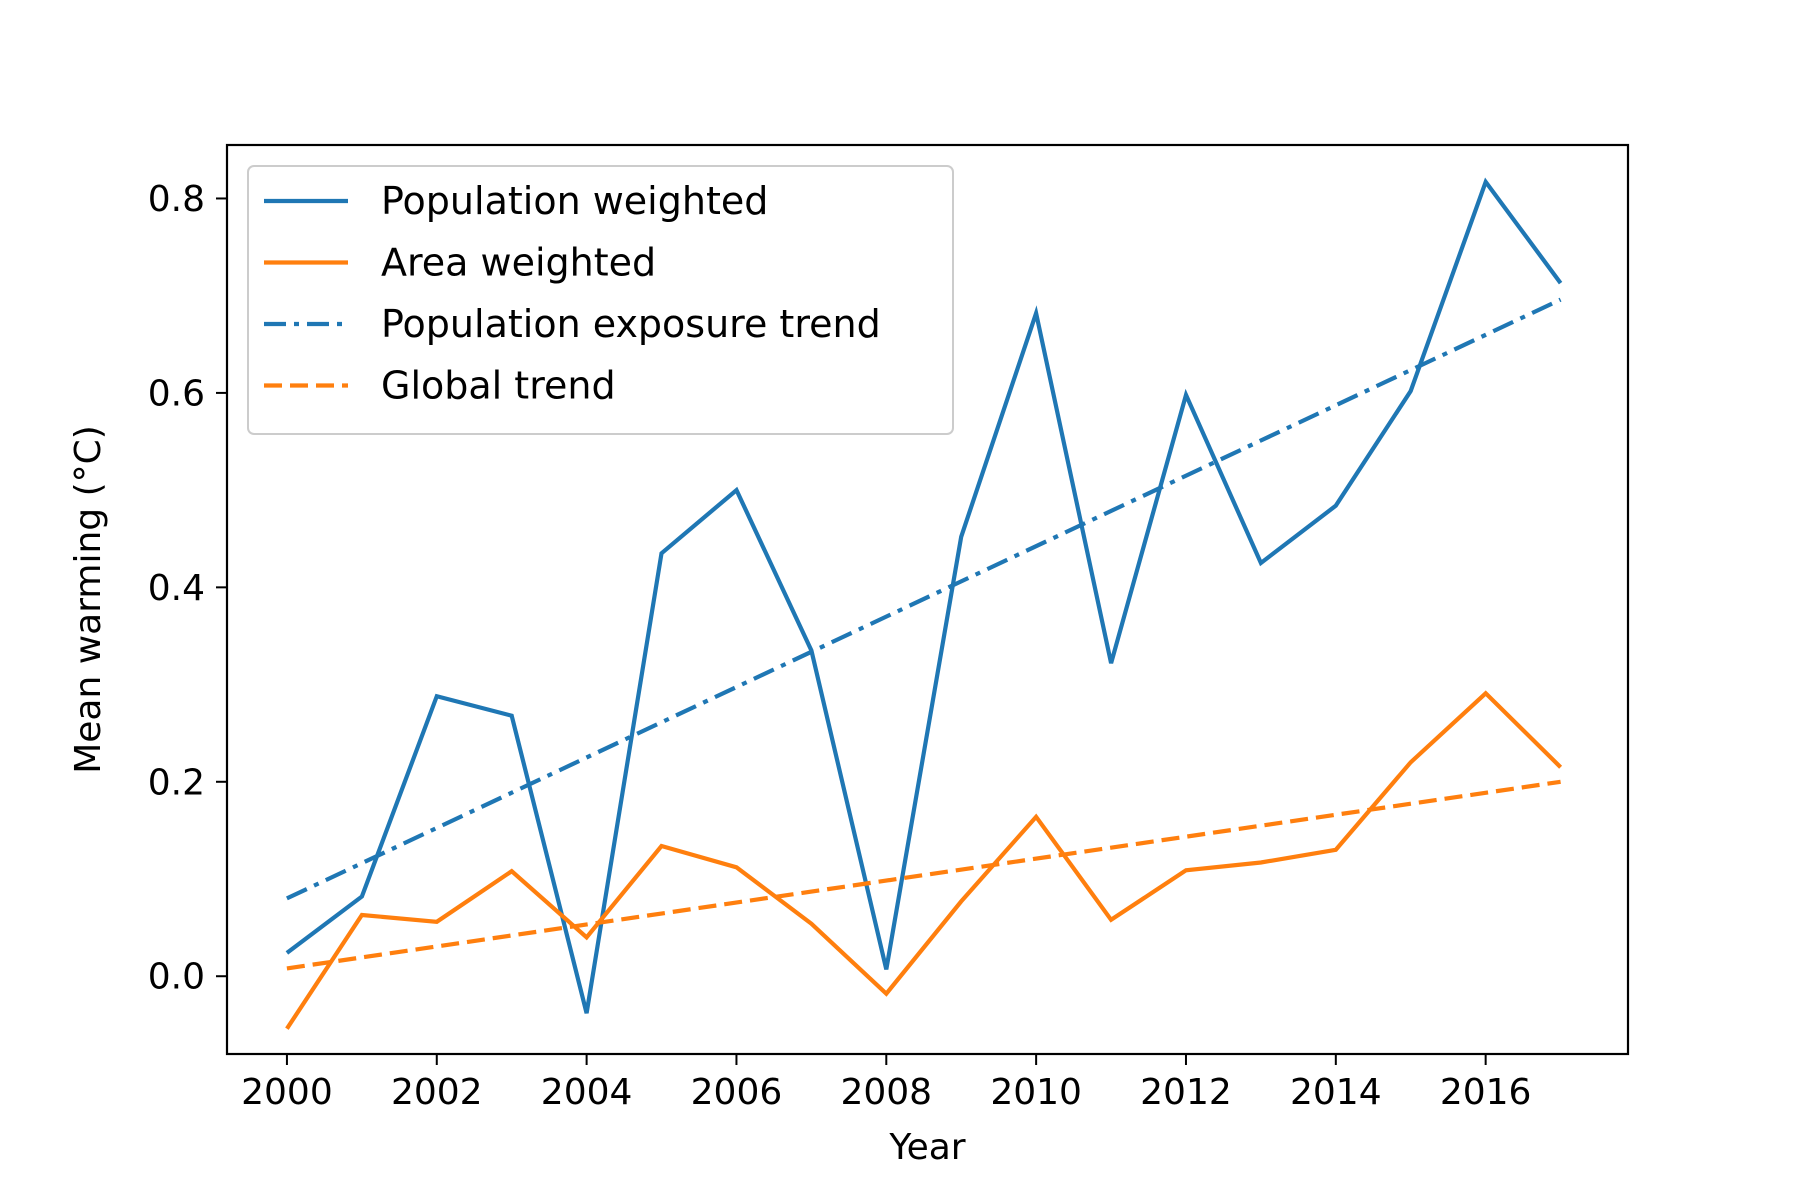 This screenshot has height=1200, width=1800. Describe the element at coordinates (1336, 1092) in the screenshot. I see `x-tick-label: 2014` at that location.